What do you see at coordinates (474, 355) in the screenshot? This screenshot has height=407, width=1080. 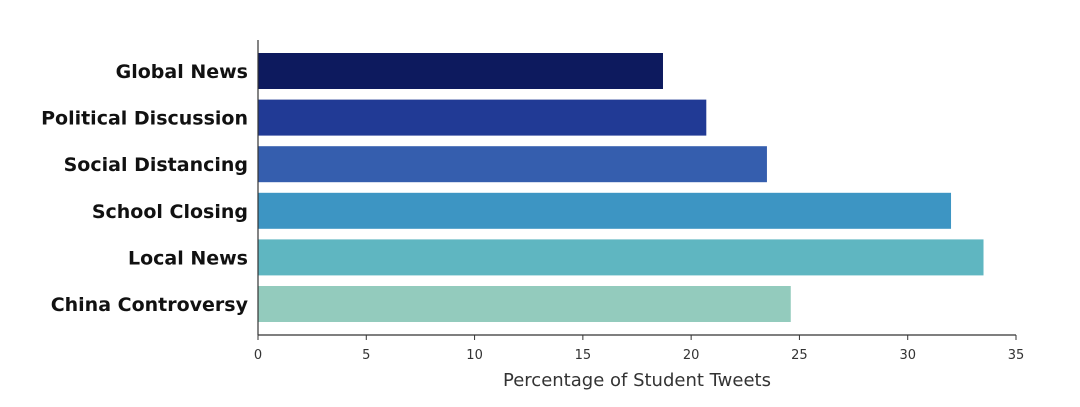 I see `x-tick-label: 10` at bounding box center [474, 355].